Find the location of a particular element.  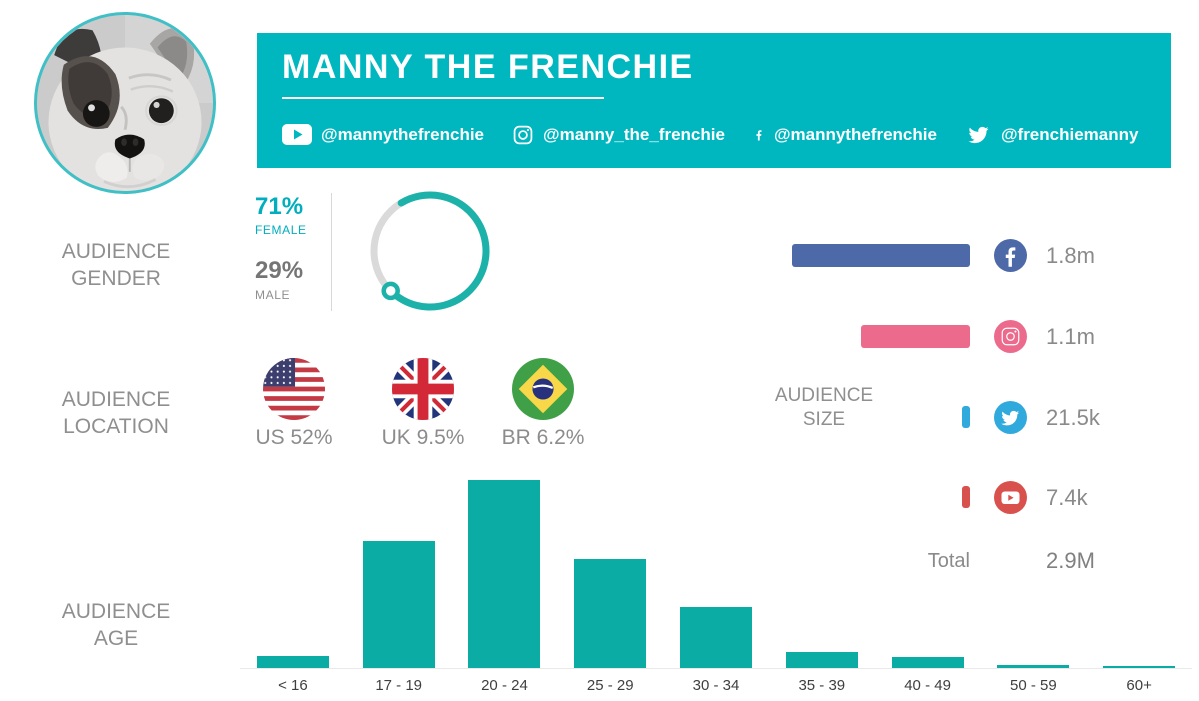

uk-flag-icon is located at coordinates (423, 389).